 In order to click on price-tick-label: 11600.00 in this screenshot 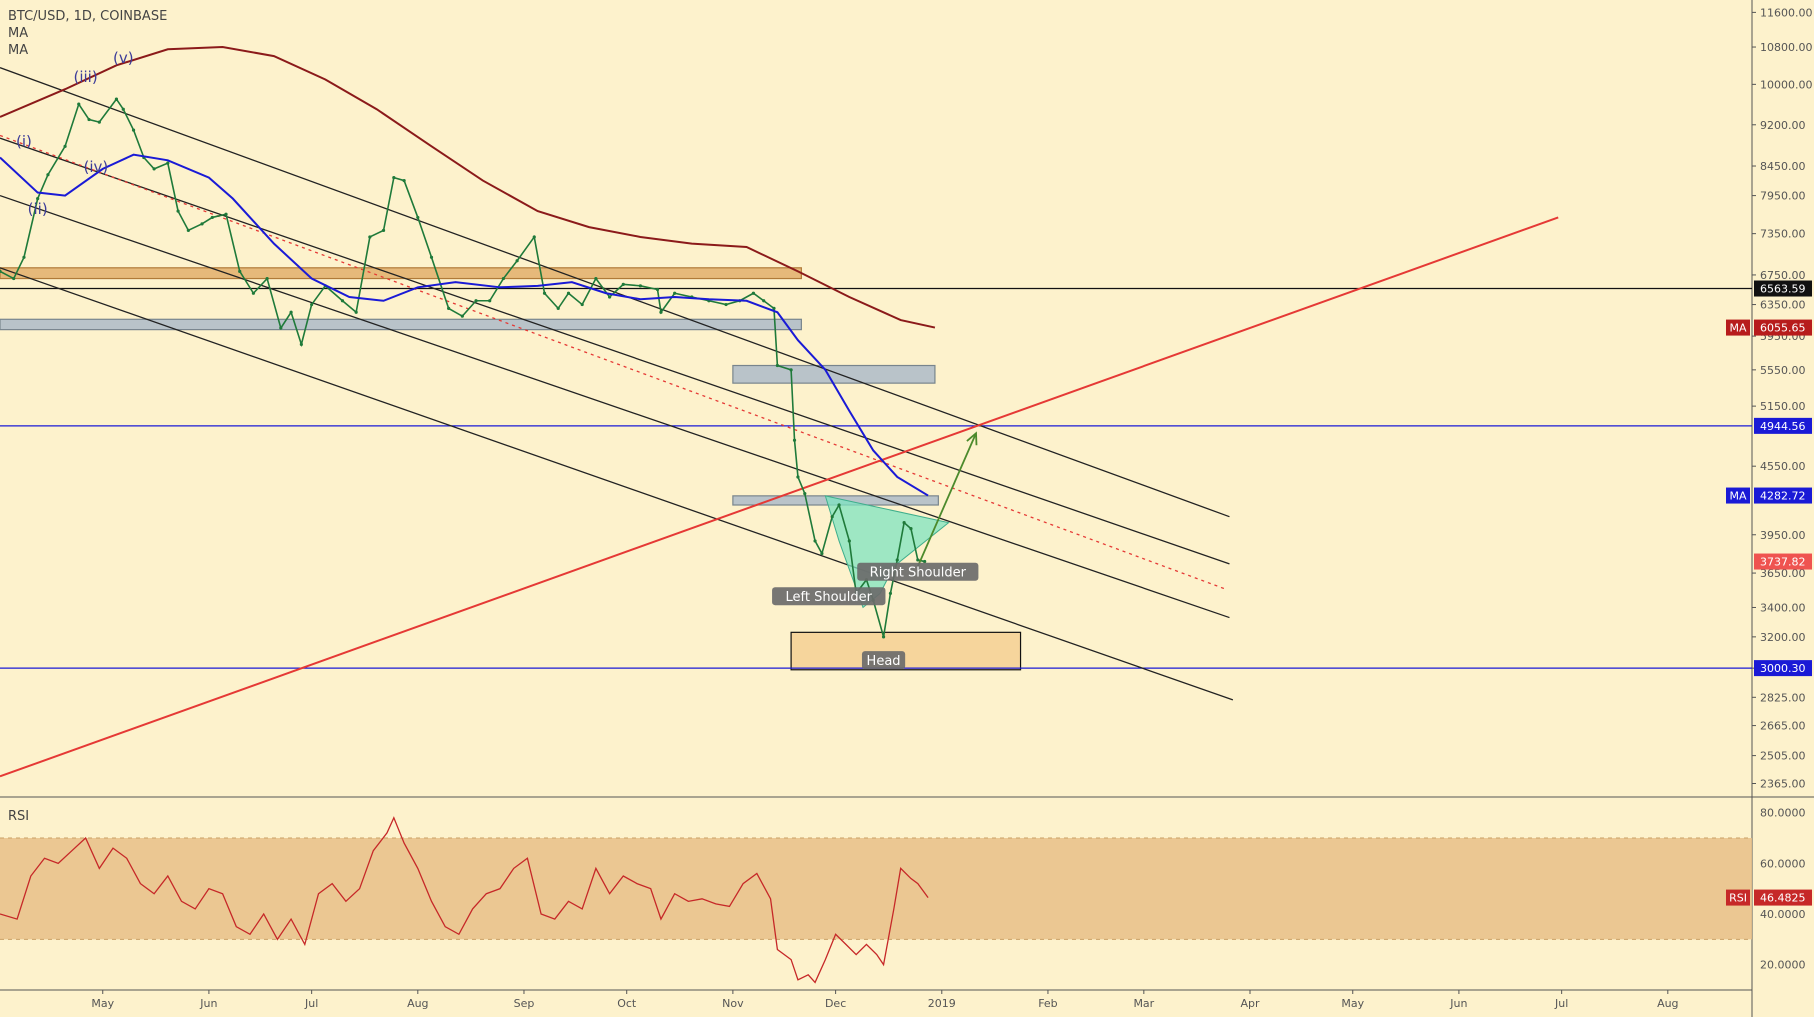, I will do `click(1786, 12)`.